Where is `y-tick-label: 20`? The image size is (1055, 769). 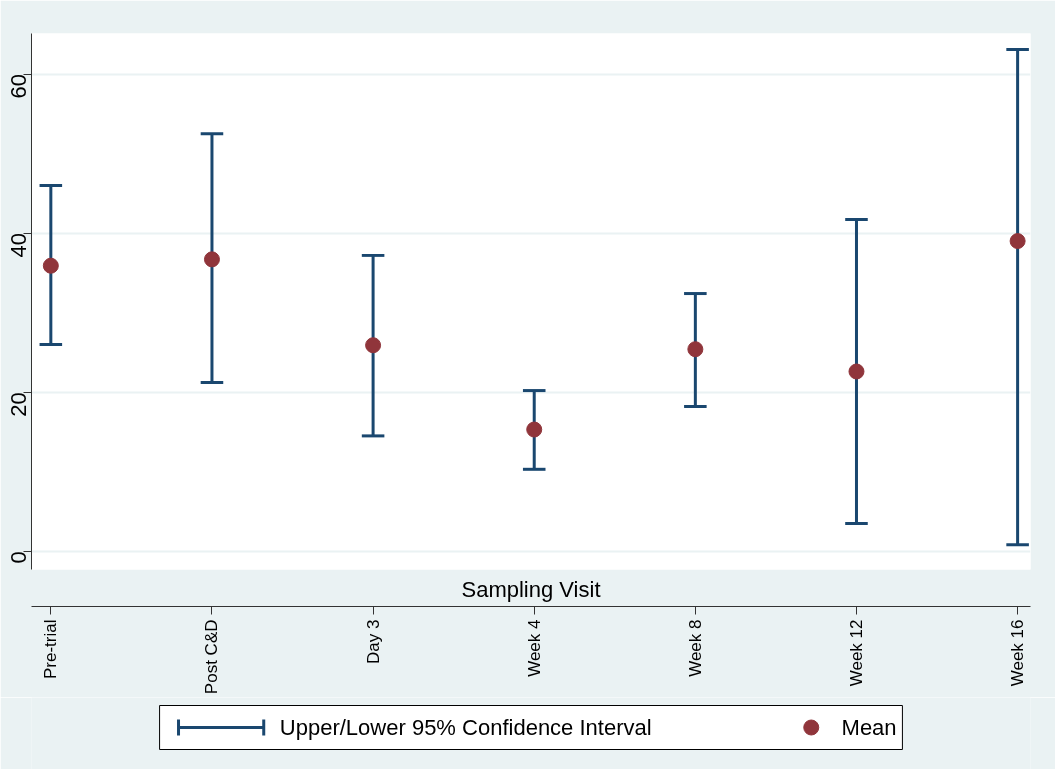 y-tick-label: 20 is located at coordinates (18, 404).